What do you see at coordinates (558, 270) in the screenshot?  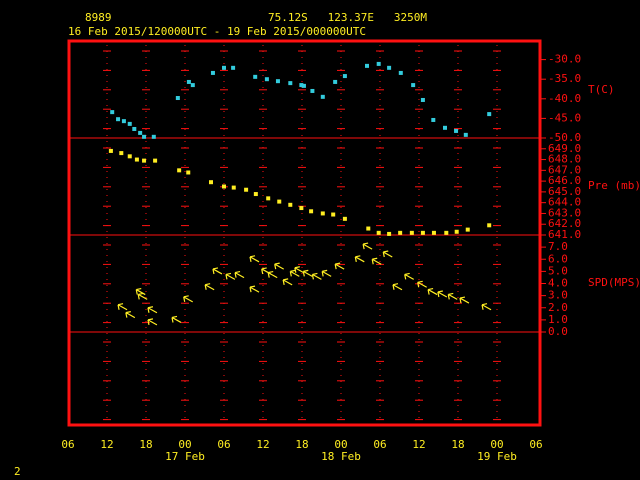 I see `y-tick-label: 5.0` at bounding box center [558, 270].